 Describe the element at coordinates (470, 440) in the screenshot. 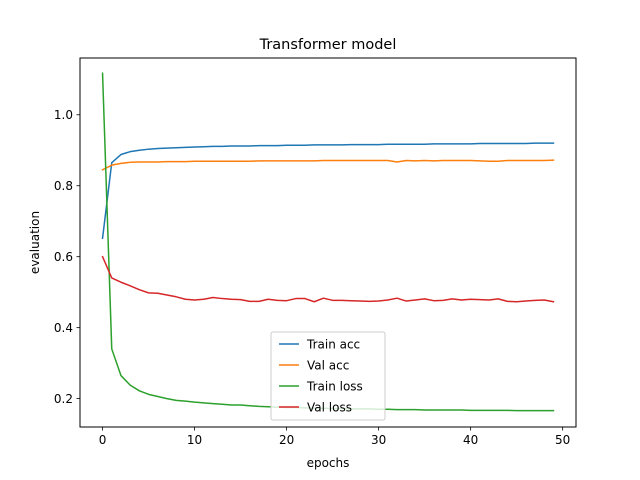

I see `x-tick-label: 40` at that location.